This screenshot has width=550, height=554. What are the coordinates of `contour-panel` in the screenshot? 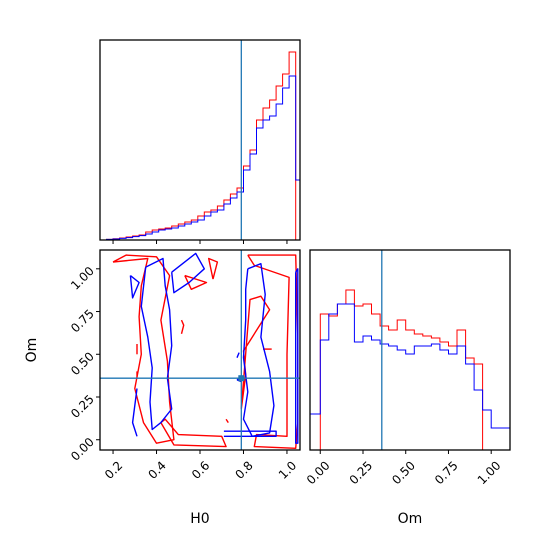 It's located at (200, 350).